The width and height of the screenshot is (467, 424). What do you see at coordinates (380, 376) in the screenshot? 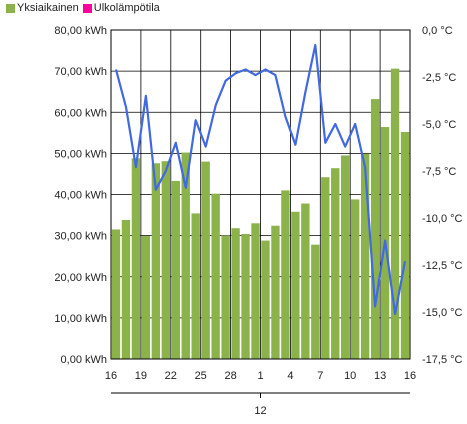
I see `x-tick-label: 13` at bounding box center [380, 376].